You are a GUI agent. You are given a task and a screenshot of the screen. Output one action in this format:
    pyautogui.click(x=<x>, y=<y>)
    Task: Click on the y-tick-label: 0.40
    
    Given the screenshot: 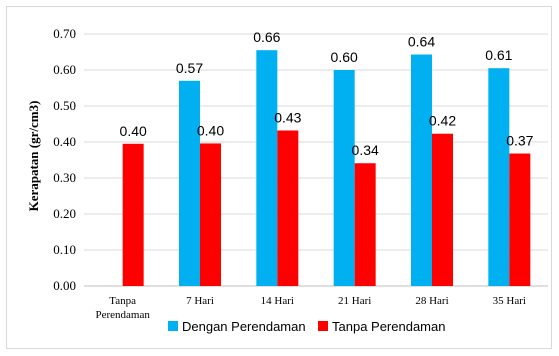 What is the action you would take?
    pyautogui.click(x=64, y=141)
    